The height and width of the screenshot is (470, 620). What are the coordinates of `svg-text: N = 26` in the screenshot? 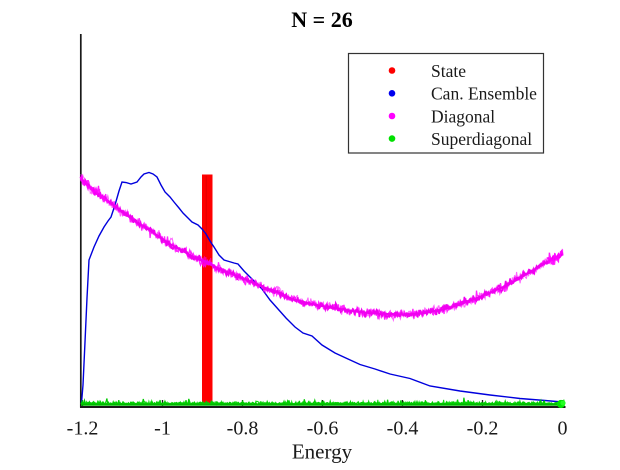 It's located at (321, 19).